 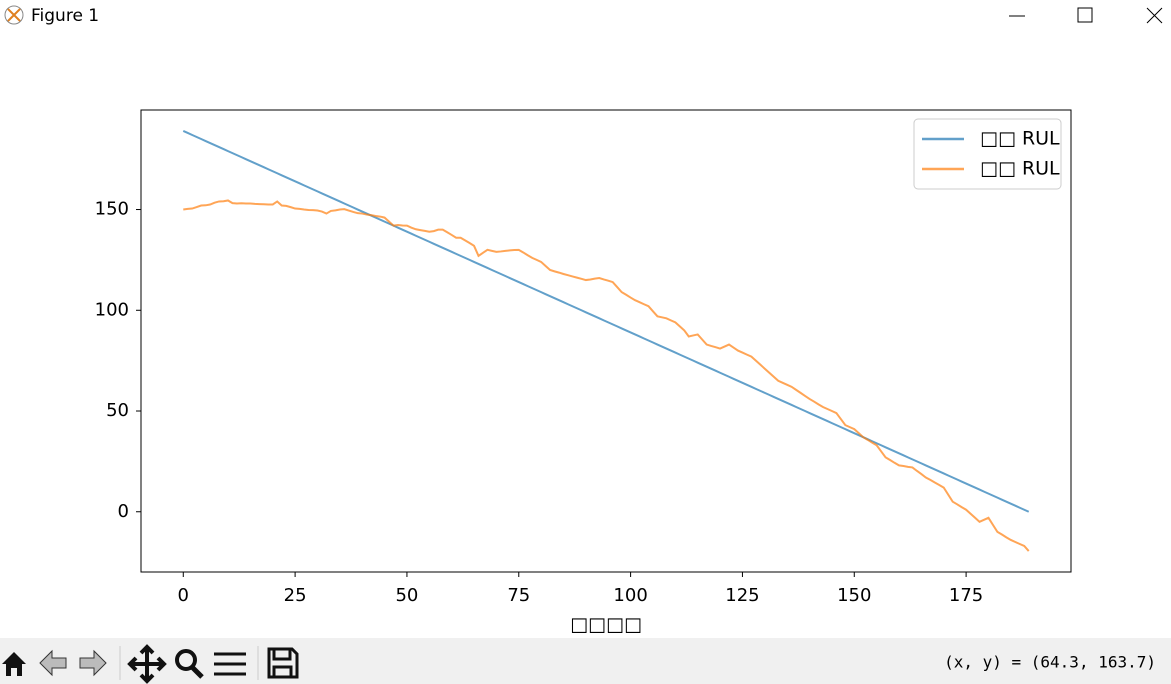 I want to click on x-tick-label: 150, so click(x=854, y=595).